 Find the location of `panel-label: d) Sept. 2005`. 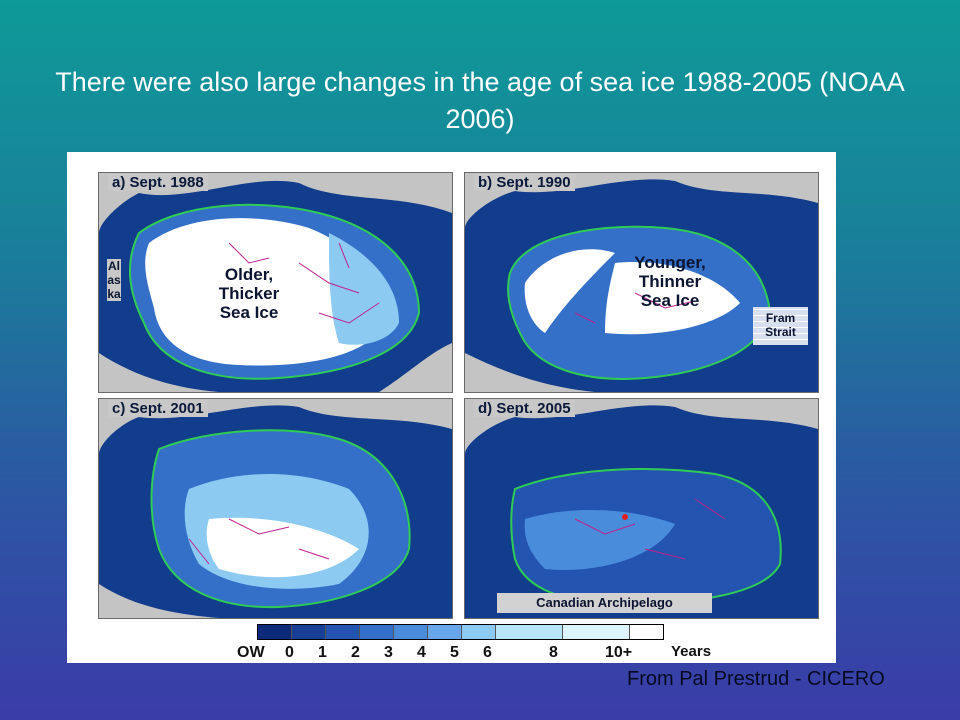

panel-label: d) Sept. 2005 is located at coordinates (524, 408).